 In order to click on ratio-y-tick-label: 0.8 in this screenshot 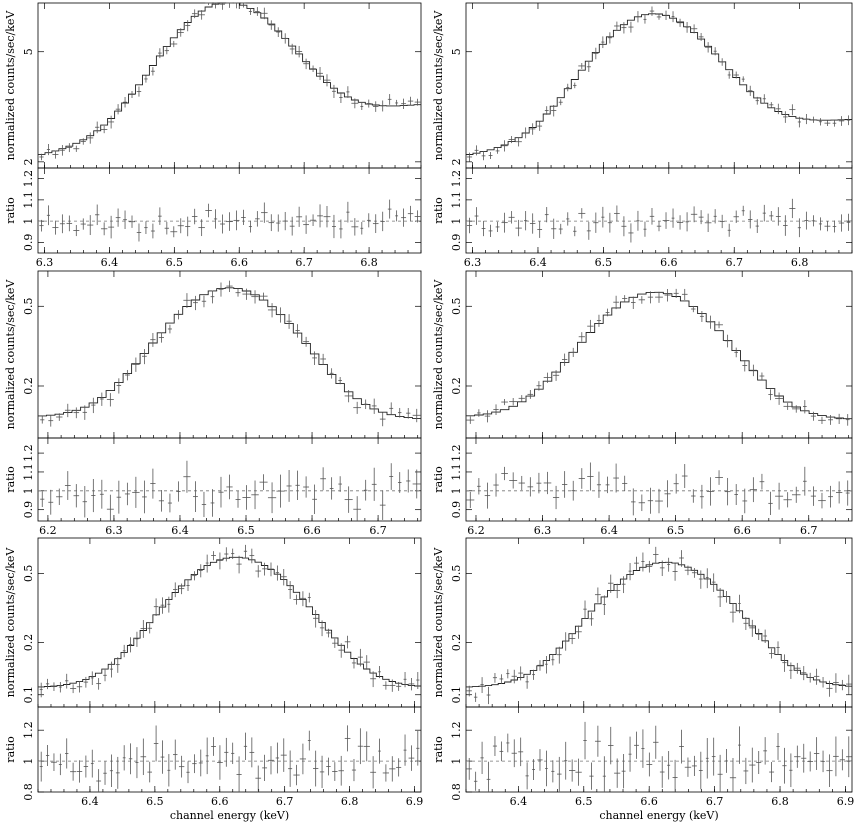, I will do `click(456, 792)`.